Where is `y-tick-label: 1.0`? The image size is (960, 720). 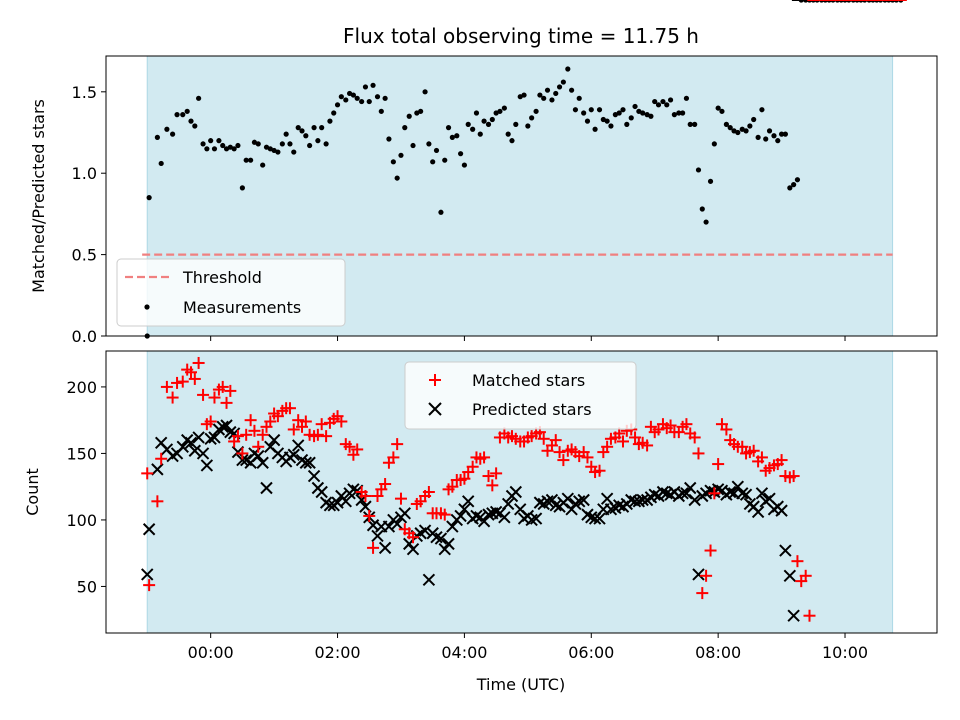 y-tick-label: 1.0 is located at coordinates (84, 173).